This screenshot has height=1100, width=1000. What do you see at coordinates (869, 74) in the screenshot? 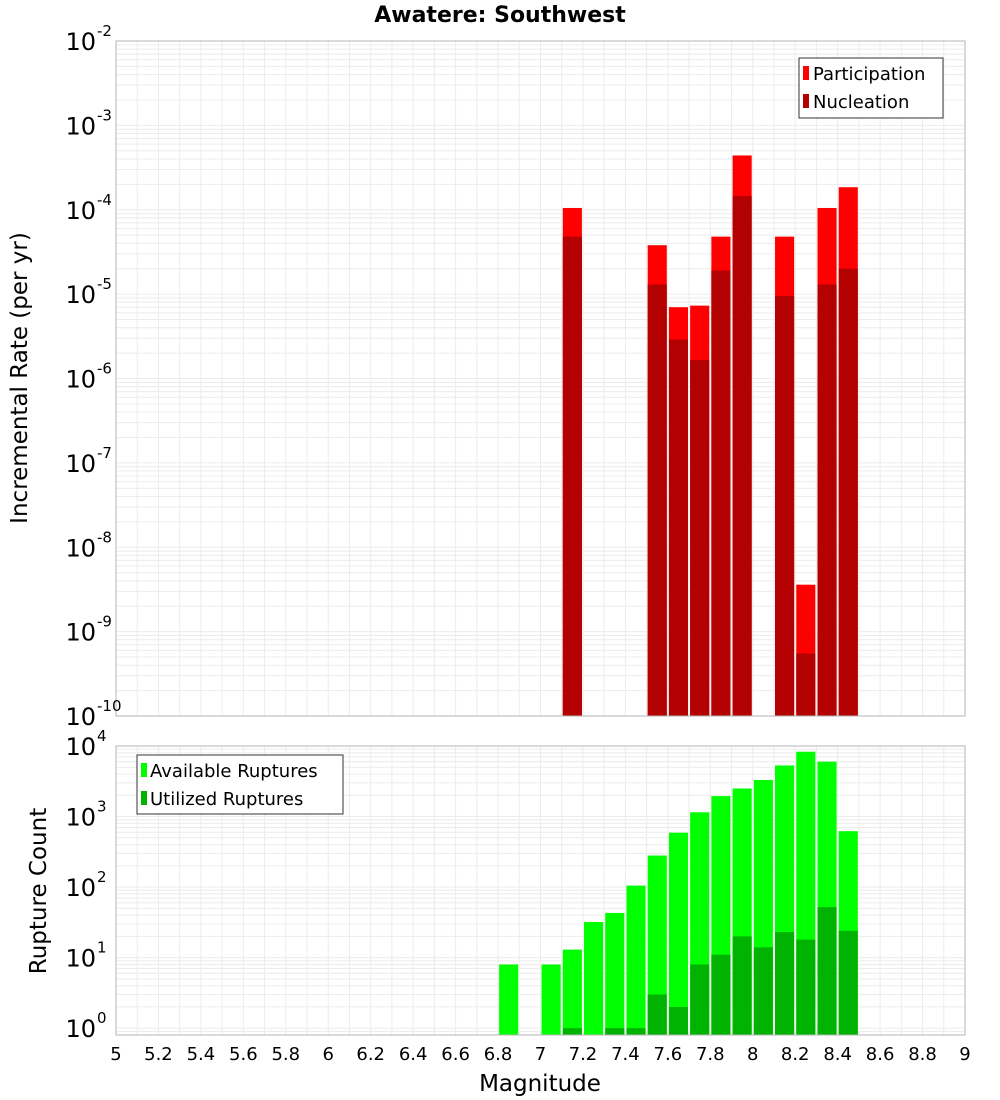
I see `participation-legend-label: Participation` at bounding box center [869, 74].